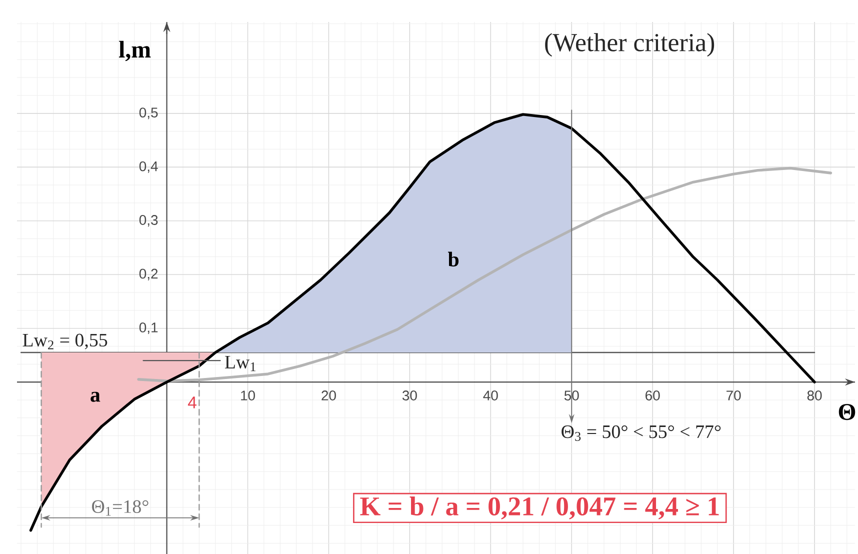 The image size is (858, 554). What do you see at coordinates (148, 274) in the screenshot?
I see `y-tick-label: 0,2` at bounding box center [148, 274].